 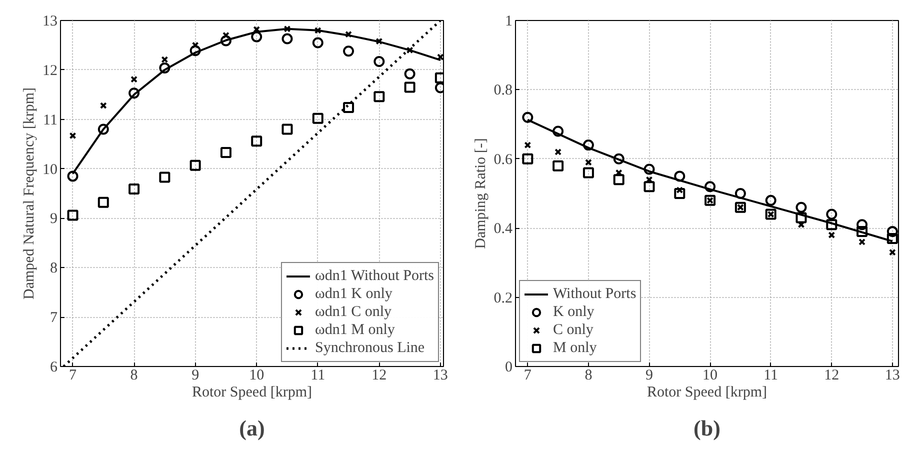 What do you see at coordinates (252, 428) in the screenshot?
I see `text: (a)` at bounding box center [252, 428].